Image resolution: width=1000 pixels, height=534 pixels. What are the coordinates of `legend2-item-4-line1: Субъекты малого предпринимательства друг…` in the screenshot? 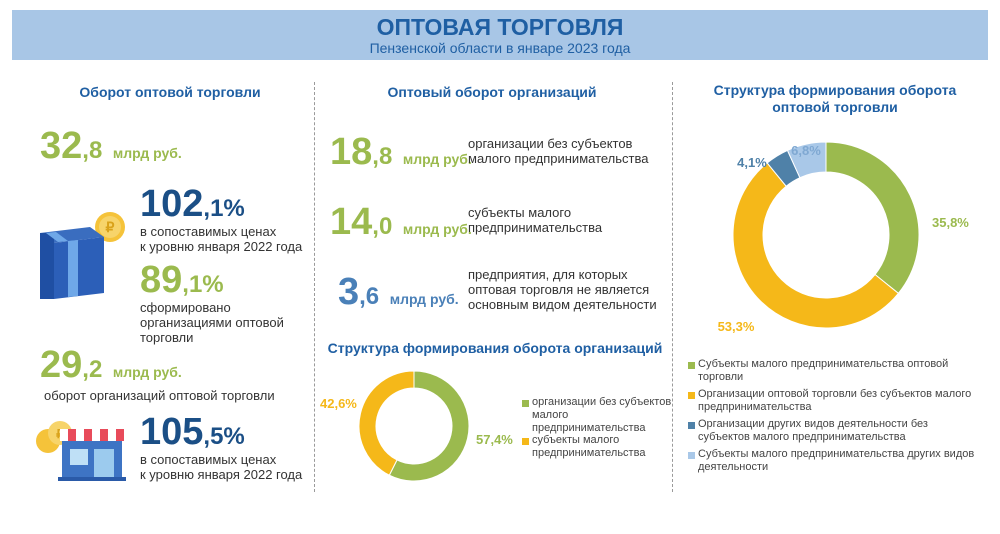 It's located at (836, 454).